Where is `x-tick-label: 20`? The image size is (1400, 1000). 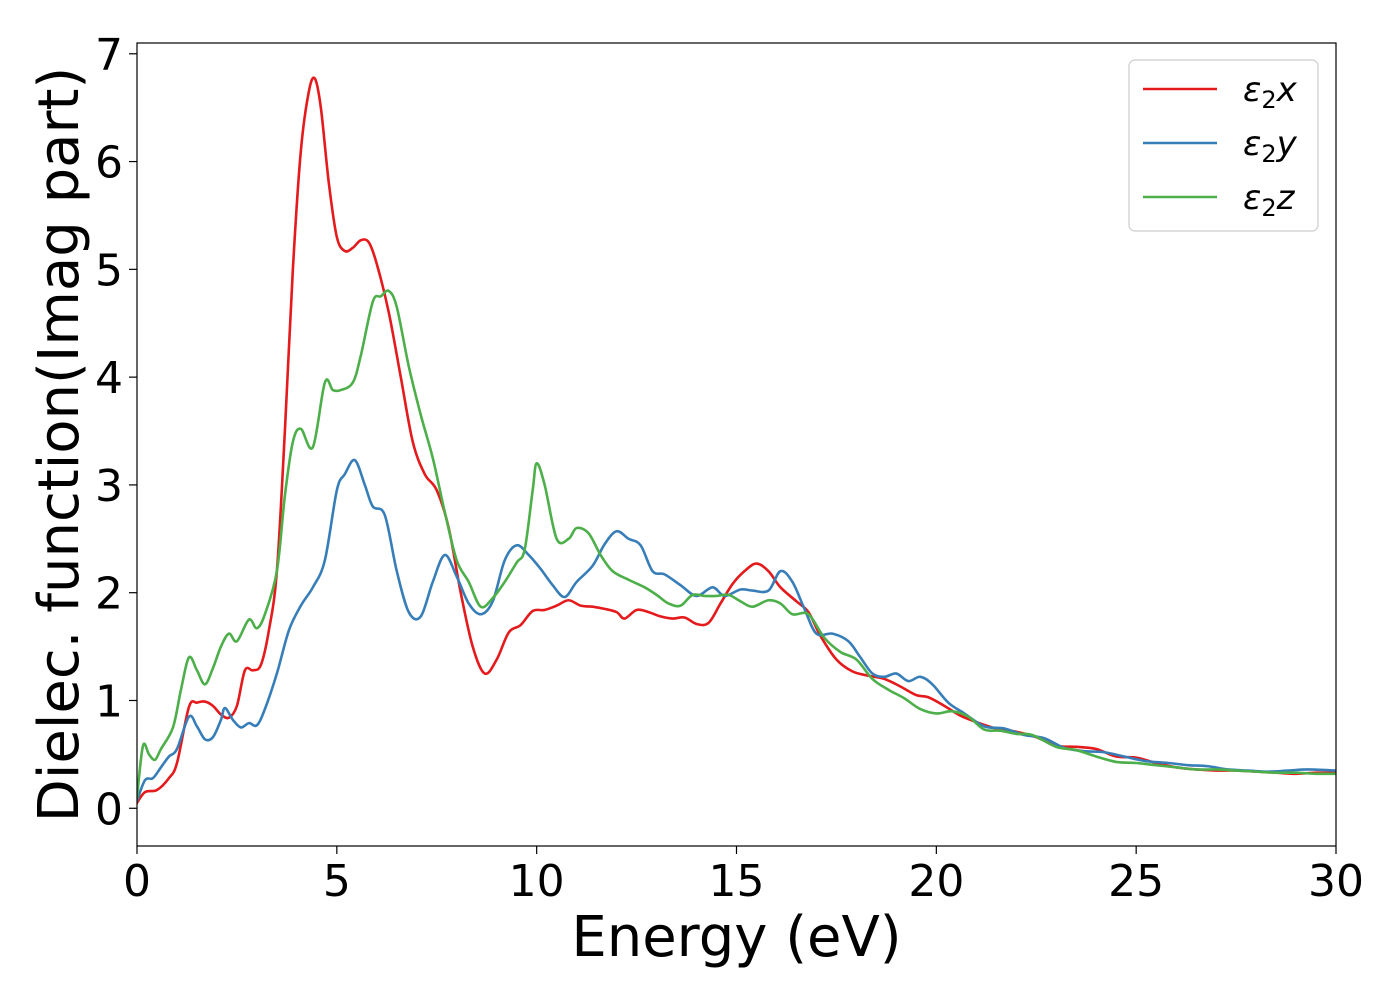 x-tick-label: 20 is located at coordinates (936, 881).